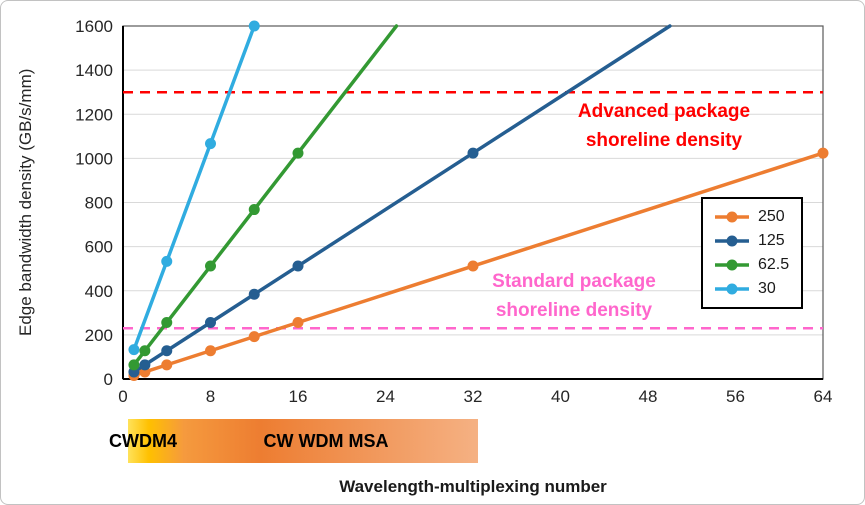 The image size is (865, 505). Describe the element at coordinates (326, 440) in the screenshot. I see `cw-wdm-msa-label: CW WDM MSA` at that location.